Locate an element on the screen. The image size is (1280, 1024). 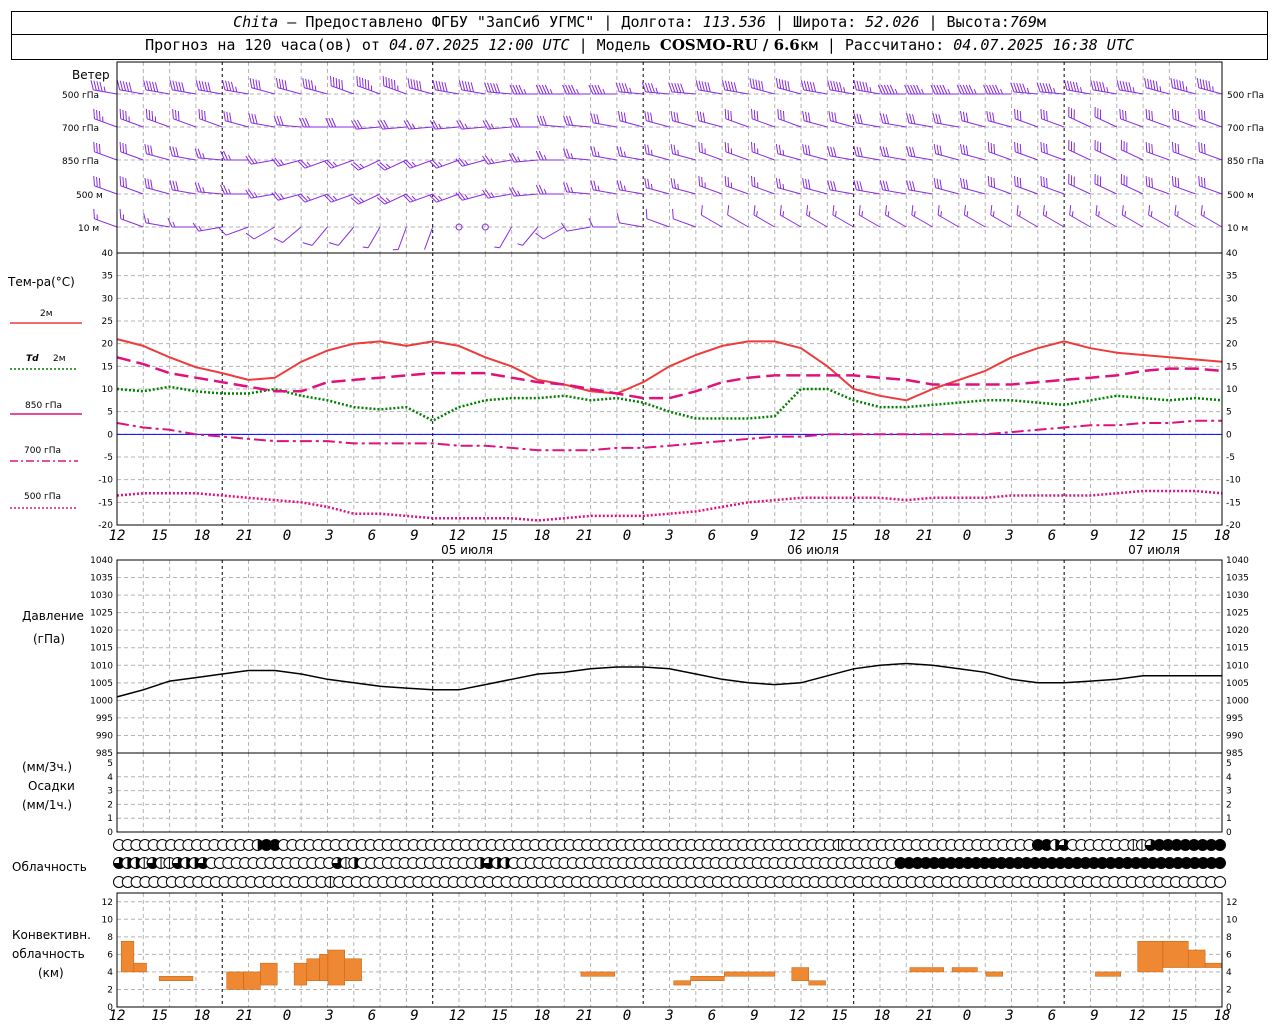
y-tick-right: 20 is located at coordinates (1232, 345).